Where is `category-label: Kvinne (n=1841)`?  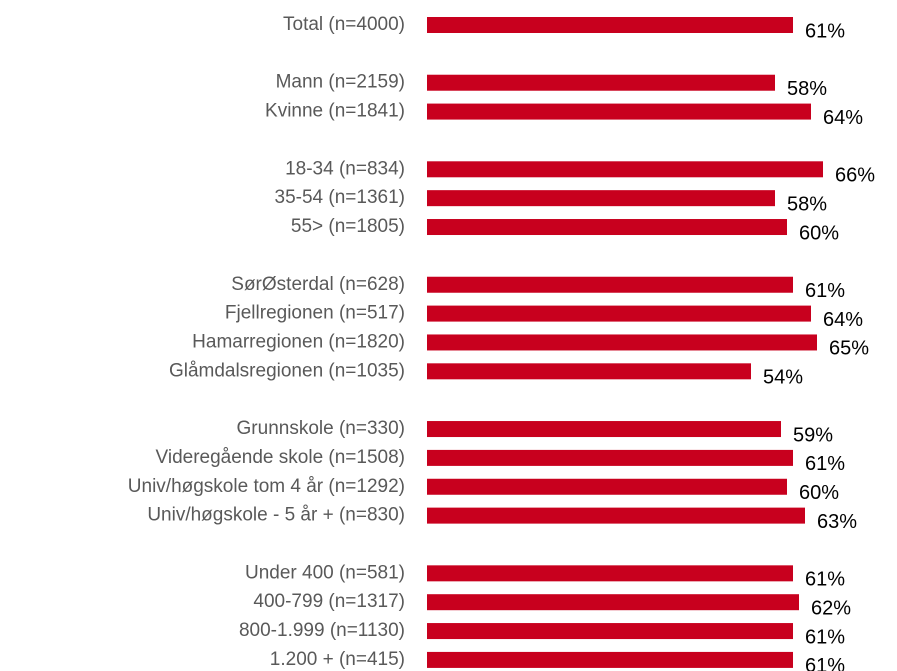
category-label: Kvinne (n=1841) is located at coordinates (335, 111).